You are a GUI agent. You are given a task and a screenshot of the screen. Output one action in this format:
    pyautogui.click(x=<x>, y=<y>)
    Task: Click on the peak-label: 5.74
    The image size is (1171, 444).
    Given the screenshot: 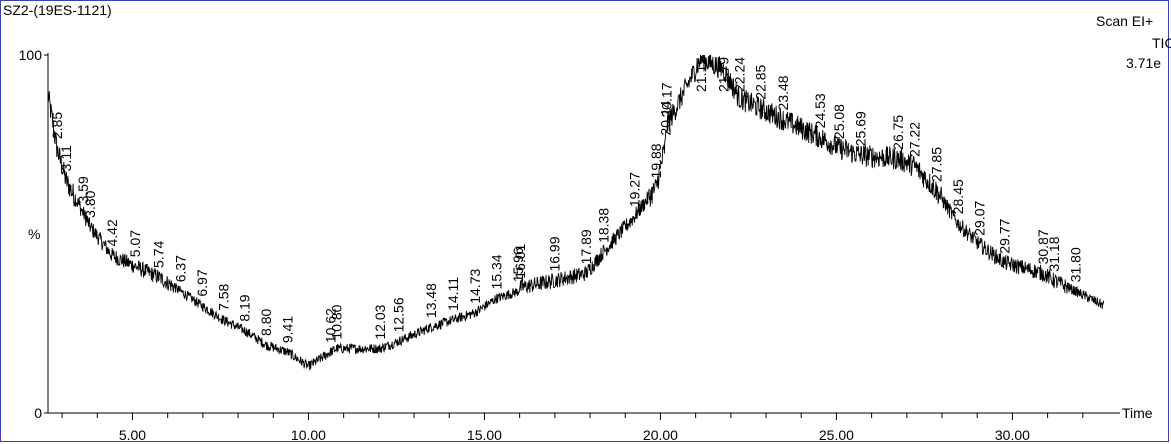 What is the action you would take?
    pyautogui.click(x=159, y=253)
    